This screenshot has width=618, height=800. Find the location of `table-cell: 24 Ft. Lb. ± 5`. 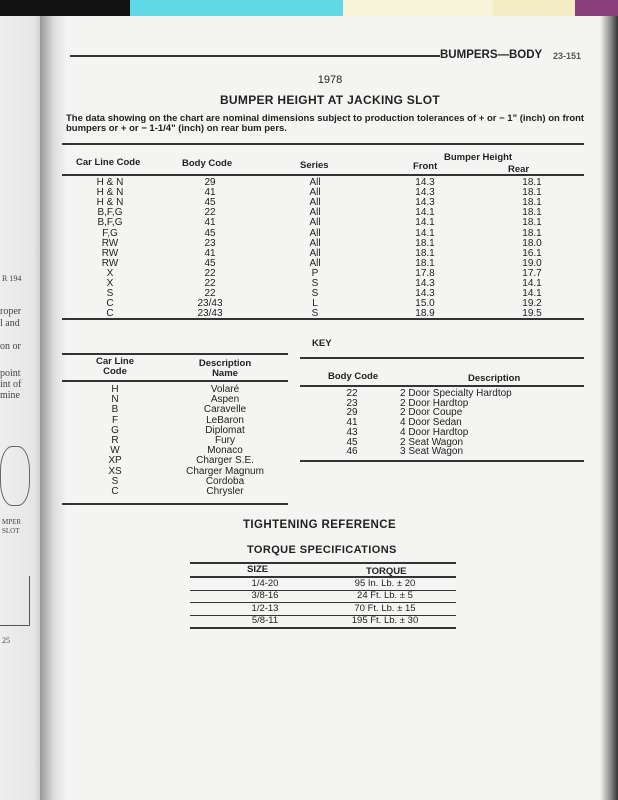

table-cell: 24 Ft. Lb. ± 5 is located at coordinates (385, 596).